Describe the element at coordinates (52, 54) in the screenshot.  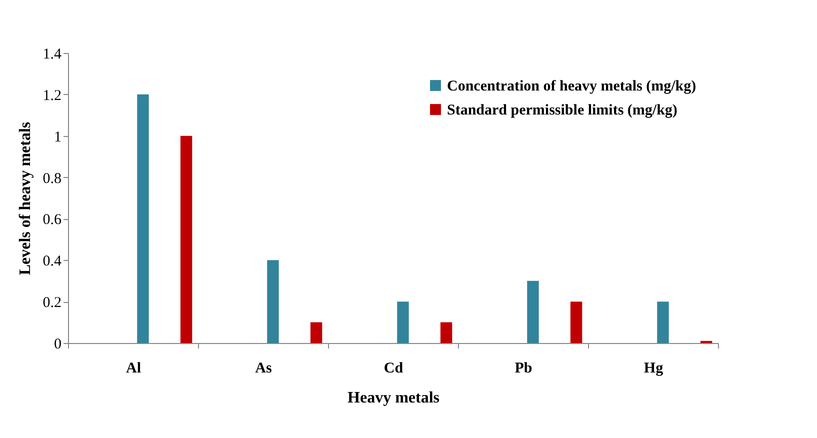
I see `y-tick-label: 1.4` at that location.